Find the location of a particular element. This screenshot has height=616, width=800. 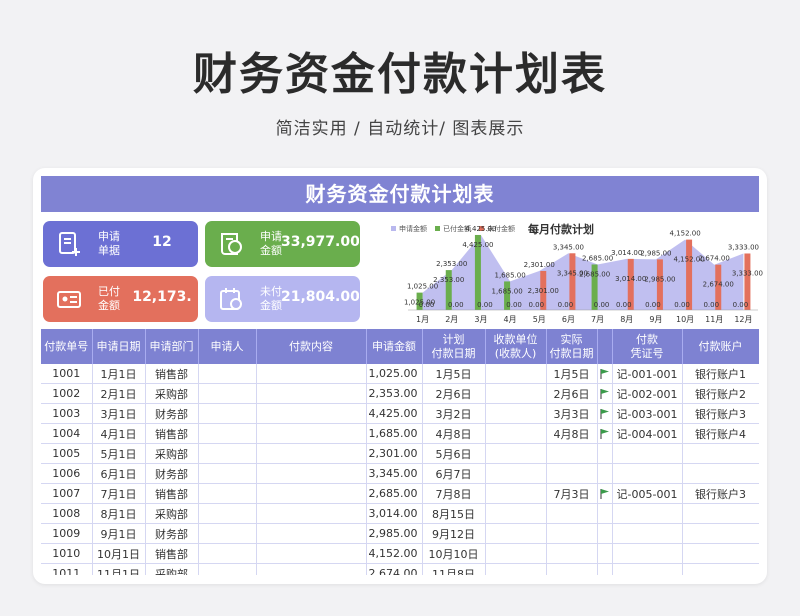

cell-plan: 9月12日 is located at coordinates (454, 533).